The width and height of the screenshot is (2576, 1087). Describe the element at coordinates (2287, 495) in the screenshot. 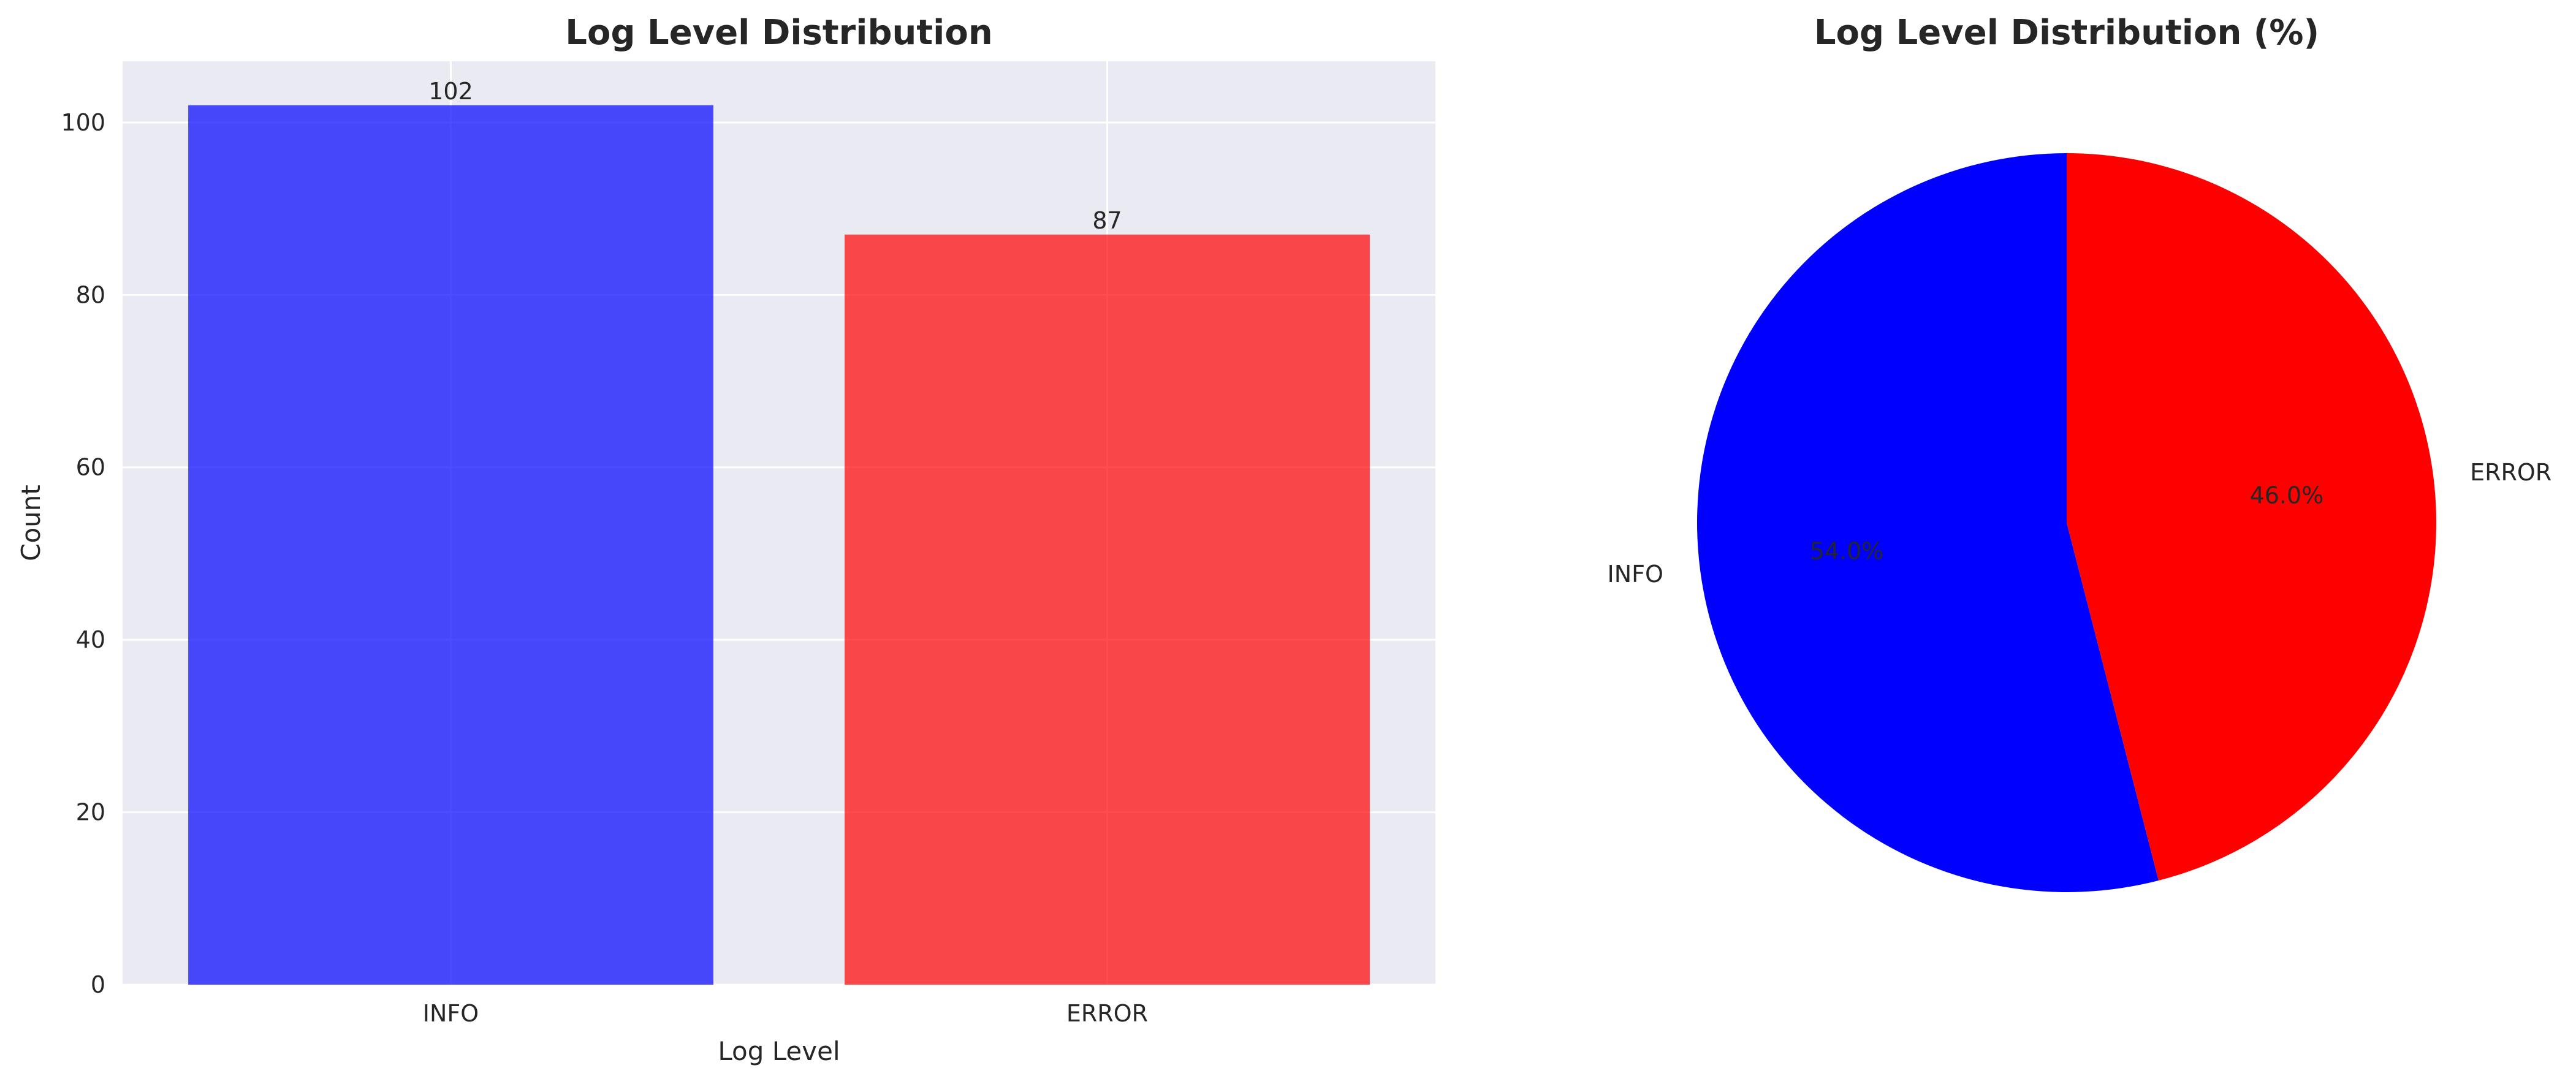

I see `pie-percent-label: 46.0%` at that location.